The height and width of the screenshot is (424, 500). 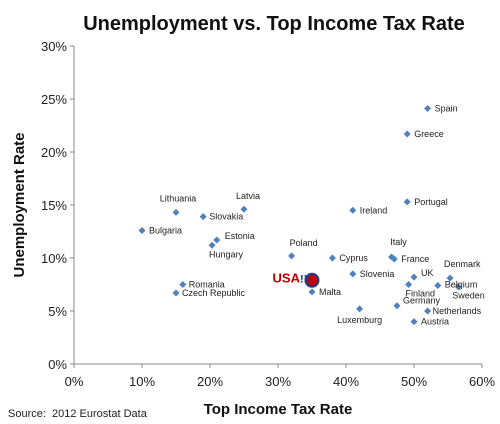 I want to click on data-point-belgium, so click(x=438, y=286).